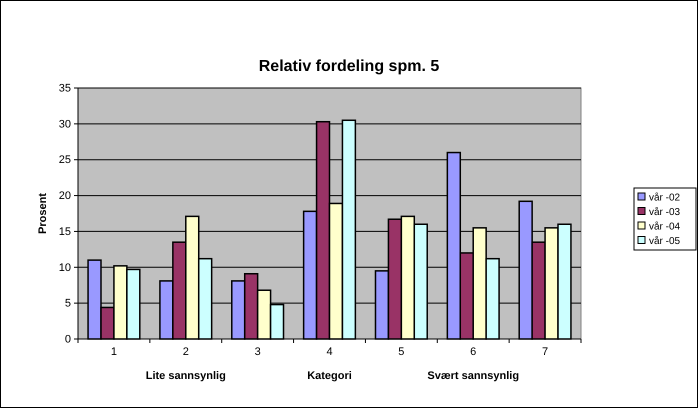  I want to click on x-axis-title: Kategori, so click(329, 376).